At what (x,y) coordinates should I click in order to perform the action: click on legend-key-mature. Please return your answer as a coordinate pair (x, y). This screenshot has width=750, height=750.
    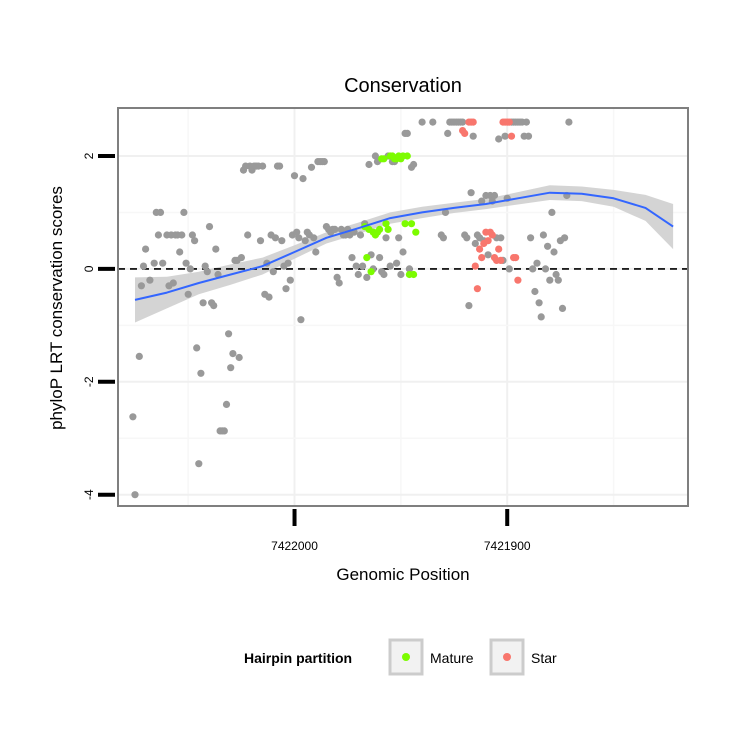
    Looking at the image, I should click on (406, 657).